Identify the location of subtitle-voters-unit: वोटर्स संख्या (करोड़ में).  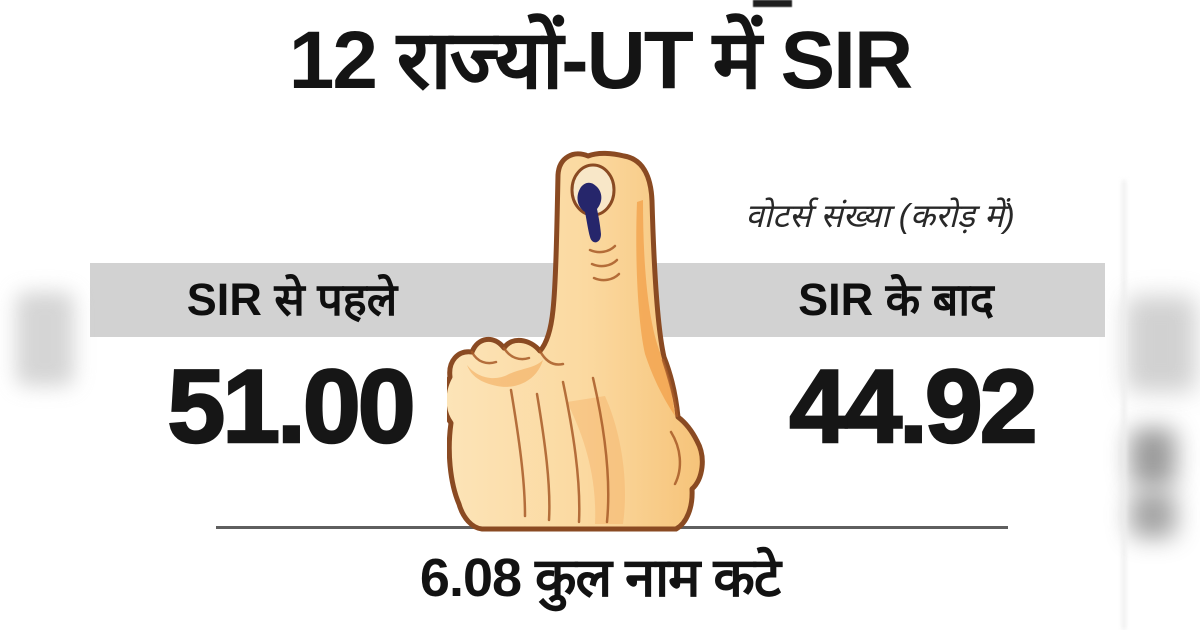
(880, 215).